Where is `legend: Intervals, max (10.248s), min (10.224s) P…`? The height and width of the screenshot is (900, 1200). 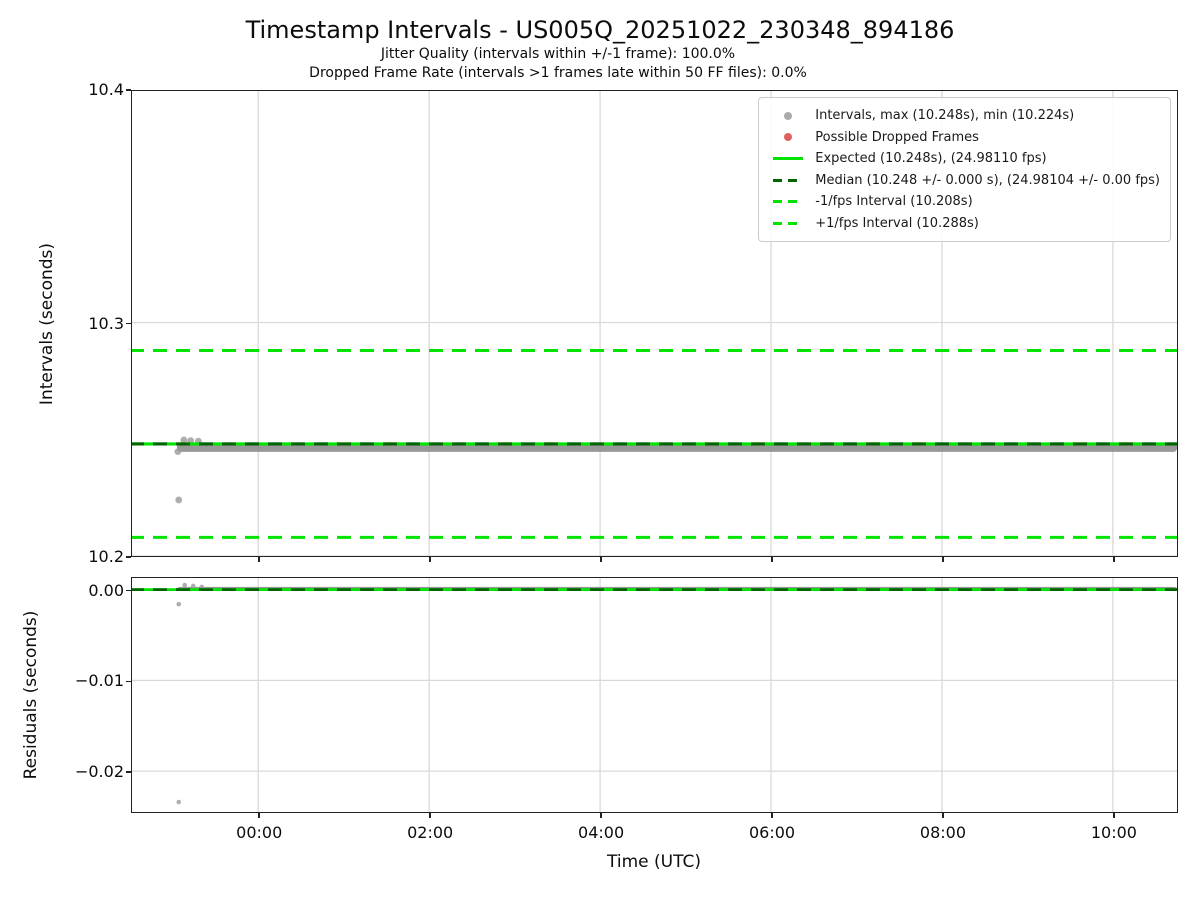 legend: Intervals, max (10.248s), min (10.224s) P… is located at coordinates (964, 169).